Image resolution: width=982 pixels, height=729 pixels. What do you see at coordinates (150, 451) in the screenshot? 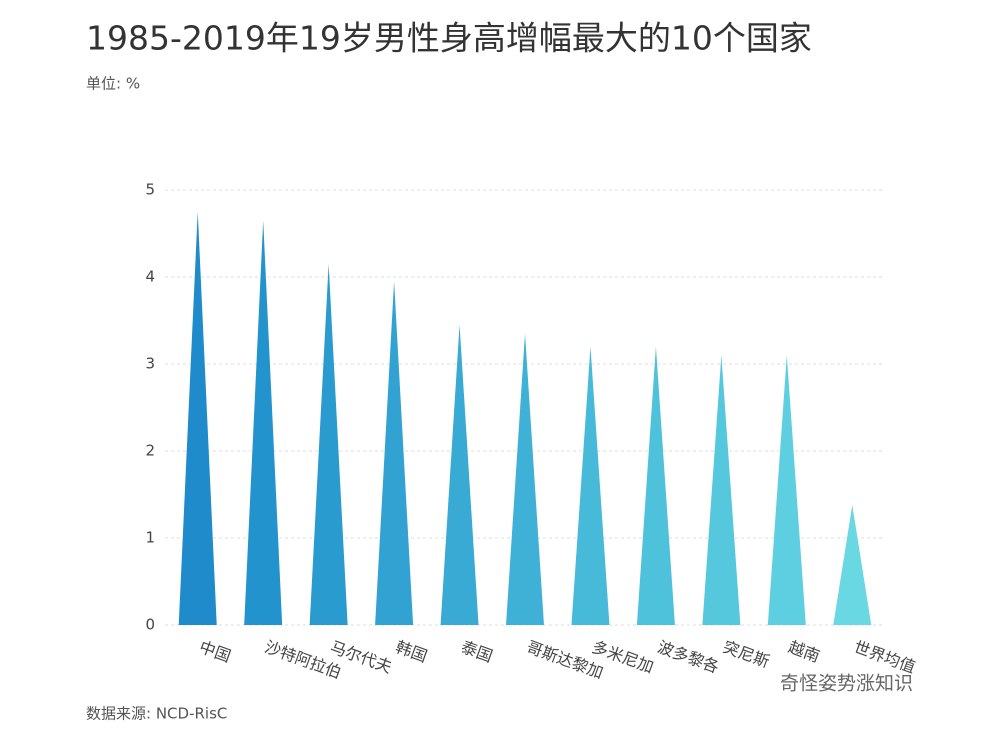
I see `y-tick-label: 2` at bounding box center [150, 451].